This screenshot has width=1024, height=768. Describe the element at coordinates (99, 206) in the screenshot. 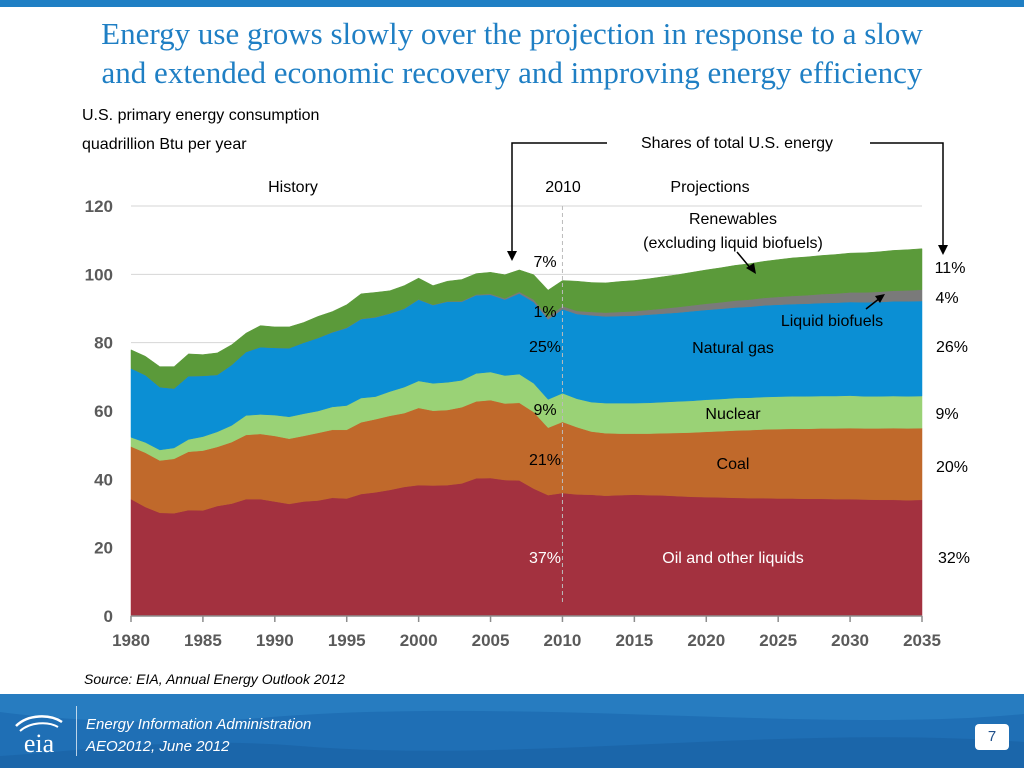

I see `y-tick-label: 120` at that location.